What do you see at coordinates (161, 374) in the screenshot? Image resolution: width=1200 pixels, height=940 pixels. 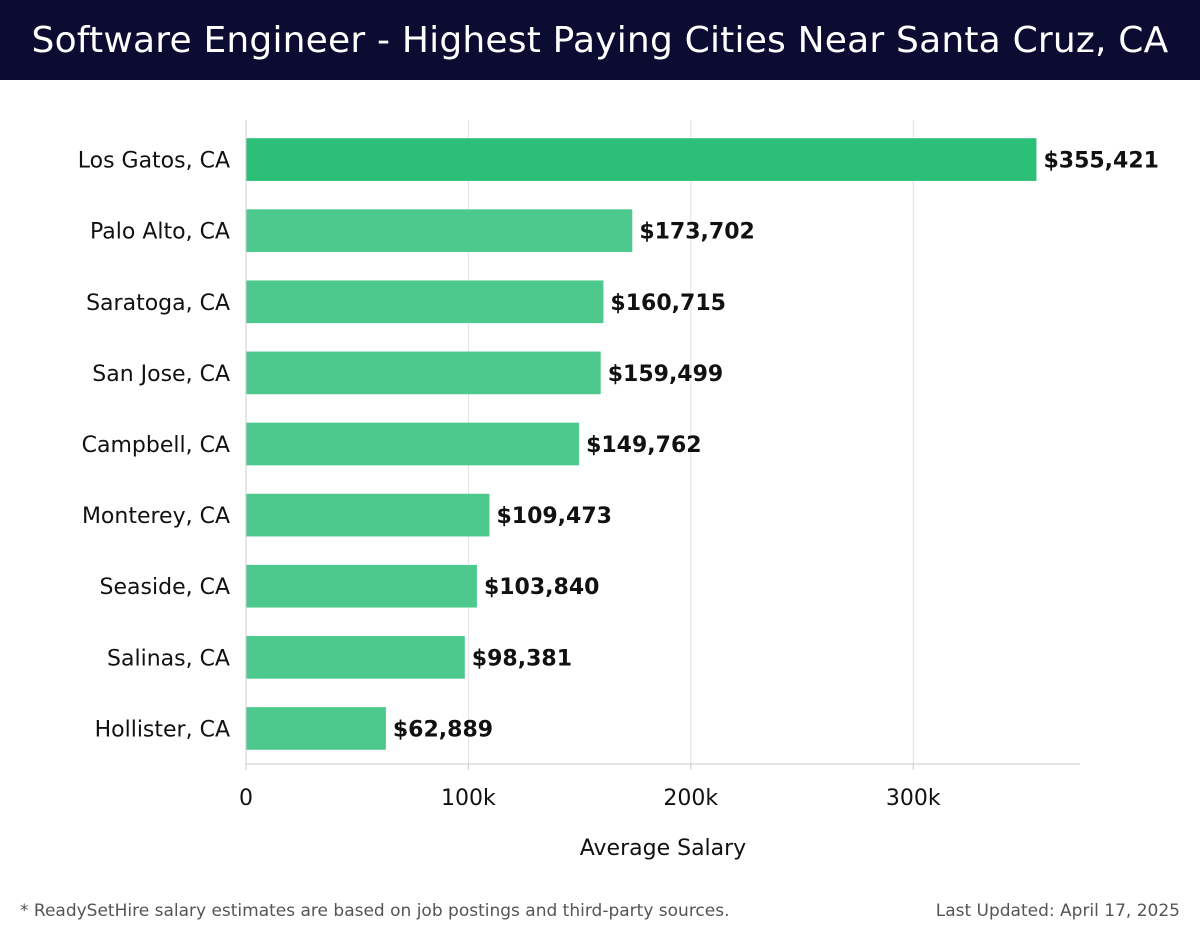 I see `category-label: San Jose, CA` at bounding box center [161, 374].